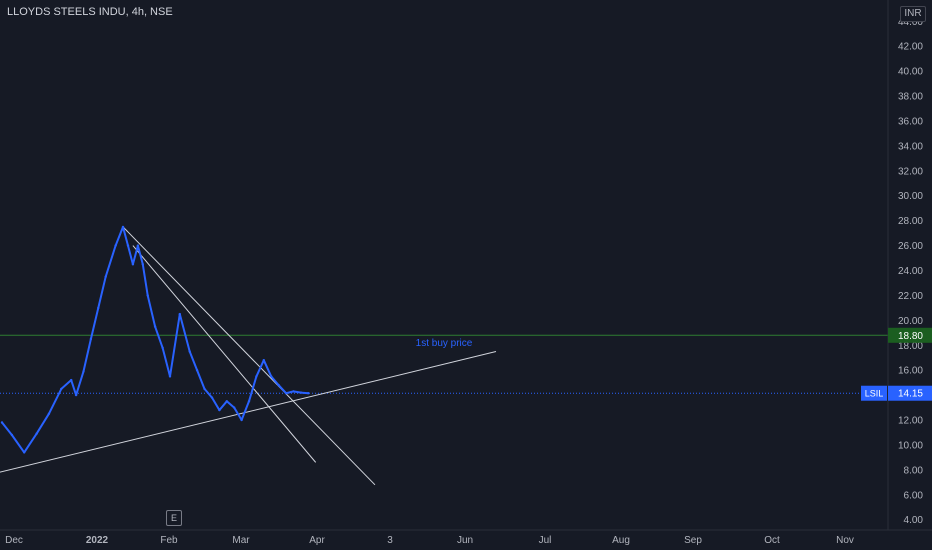 This screenshot has height=550, width=932. I want to click on symbol-badge, so click(874, 393).